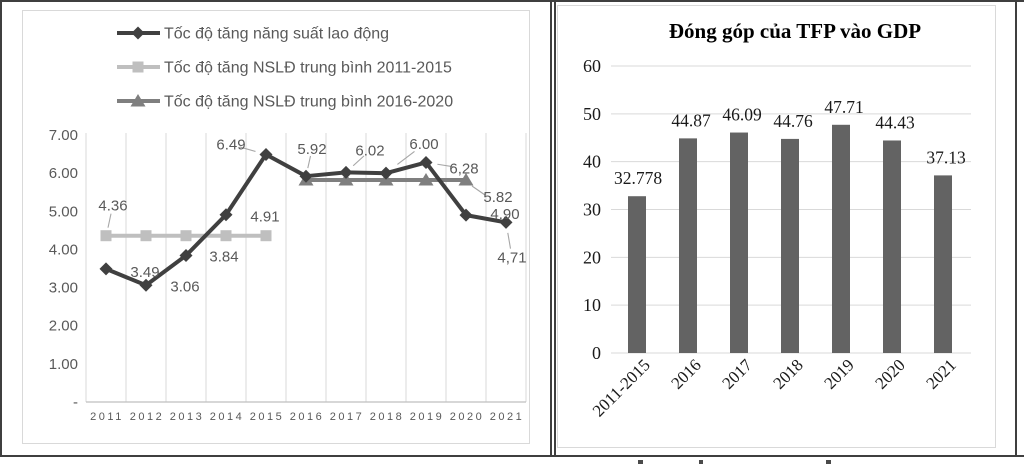 The width and height of the screenshot is (1024, 464). Describe the element at coordinates (592, 114) in the screenshot. I see `y-axis-tick-label: 50` at that location.